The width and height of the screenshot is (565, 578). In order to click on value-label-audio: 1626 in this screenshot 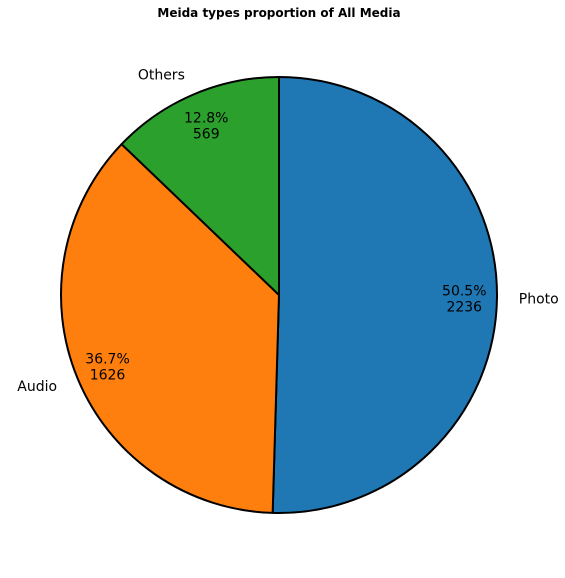, I will do `click(108, 375)`.